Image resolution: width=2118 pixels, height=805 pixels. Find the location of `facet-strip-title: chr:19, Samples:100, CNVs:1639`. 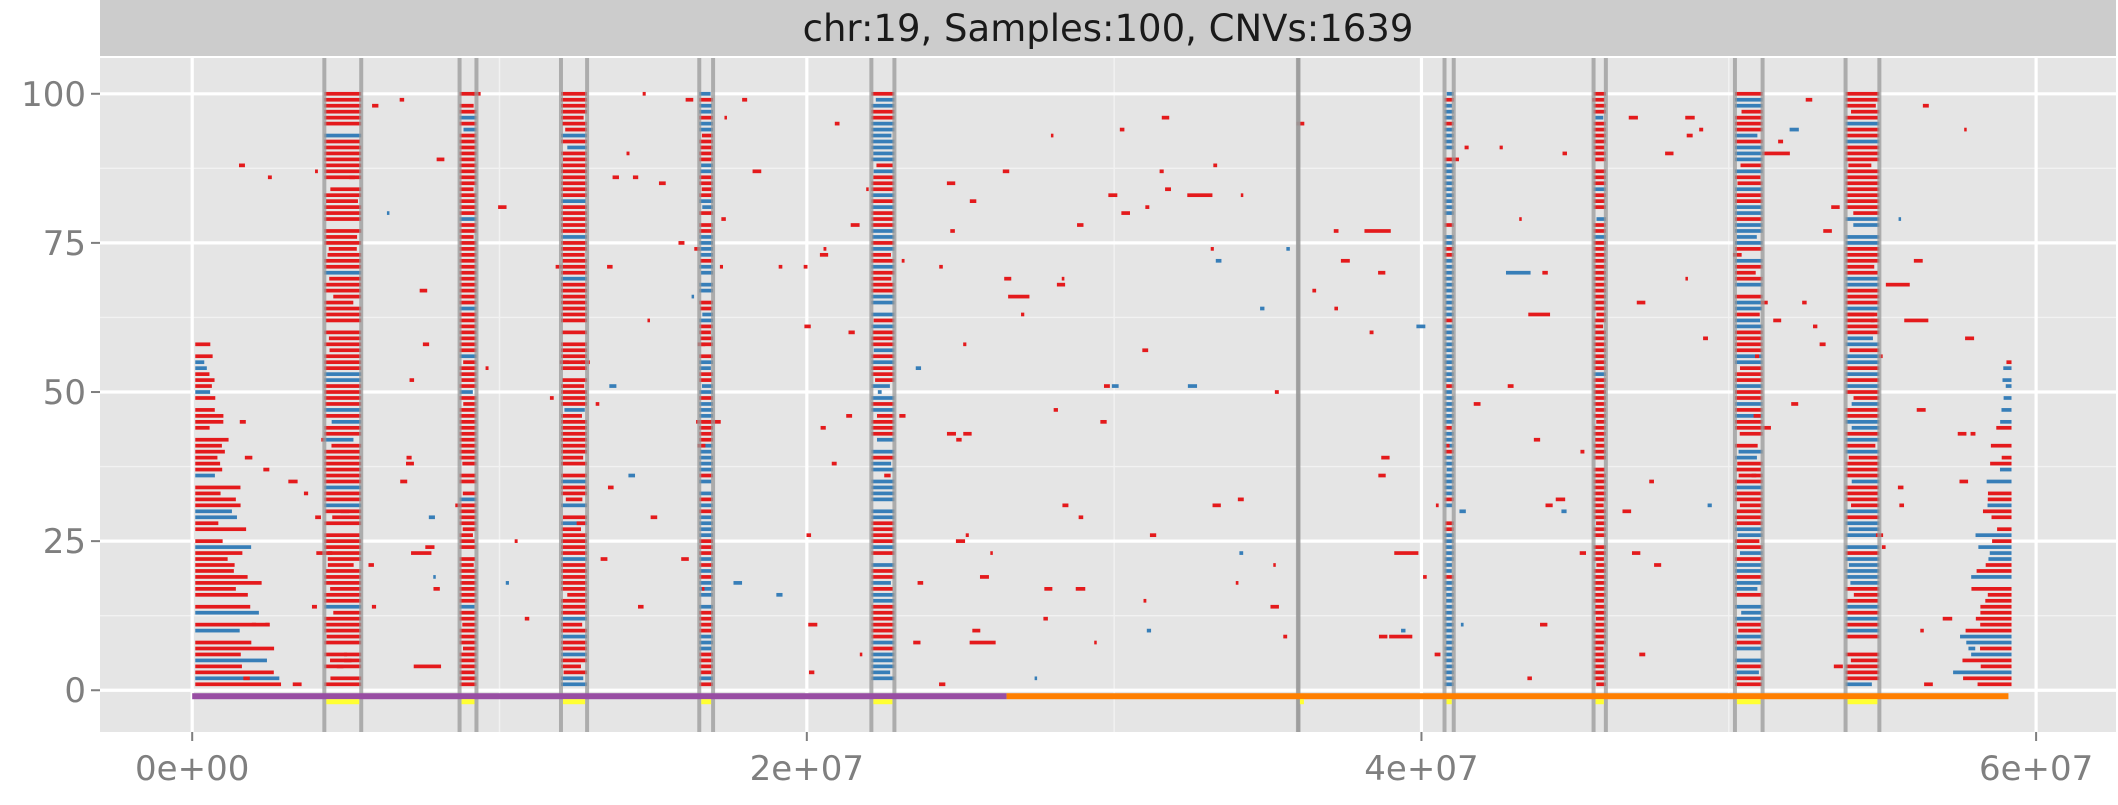

facet-strip-title: chr:19, Samples:100, CNVs:1639 is located at coordinates (1108, 28).